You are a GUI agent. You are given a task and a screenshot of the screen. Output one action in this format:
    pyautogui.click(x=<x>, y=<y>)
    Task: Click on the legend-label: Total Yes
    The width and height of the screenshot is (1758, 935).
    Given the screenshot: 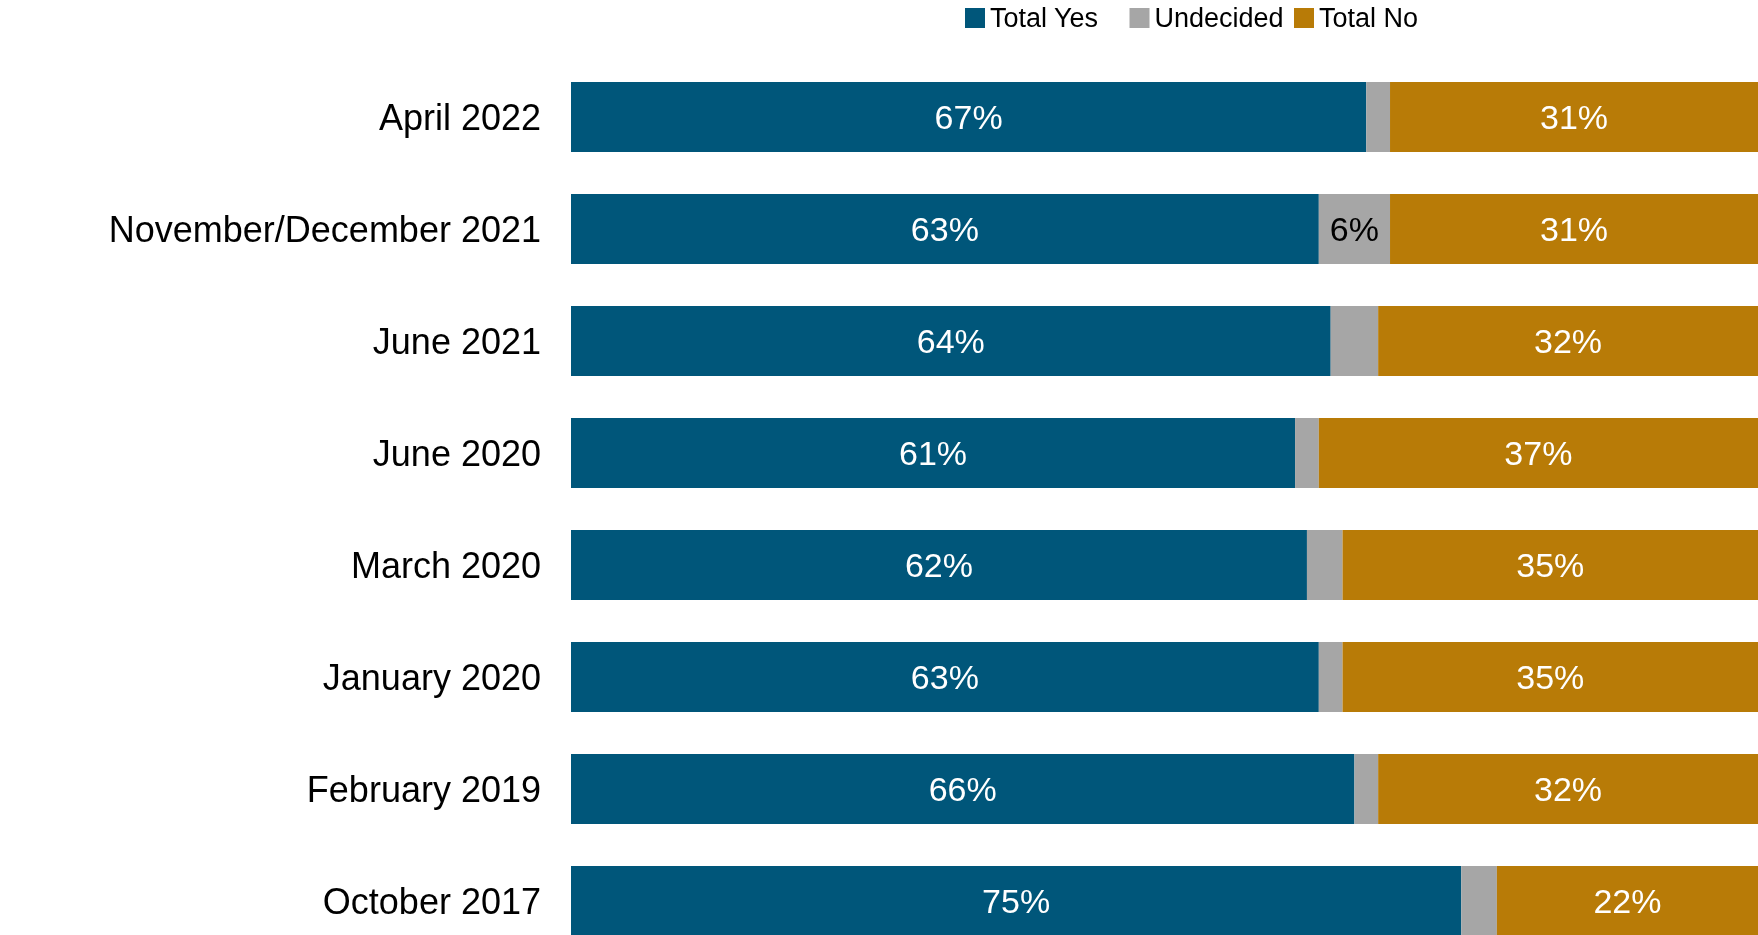 What is the action you would take?
    pyautogui.click(x=1044, y=18)
    